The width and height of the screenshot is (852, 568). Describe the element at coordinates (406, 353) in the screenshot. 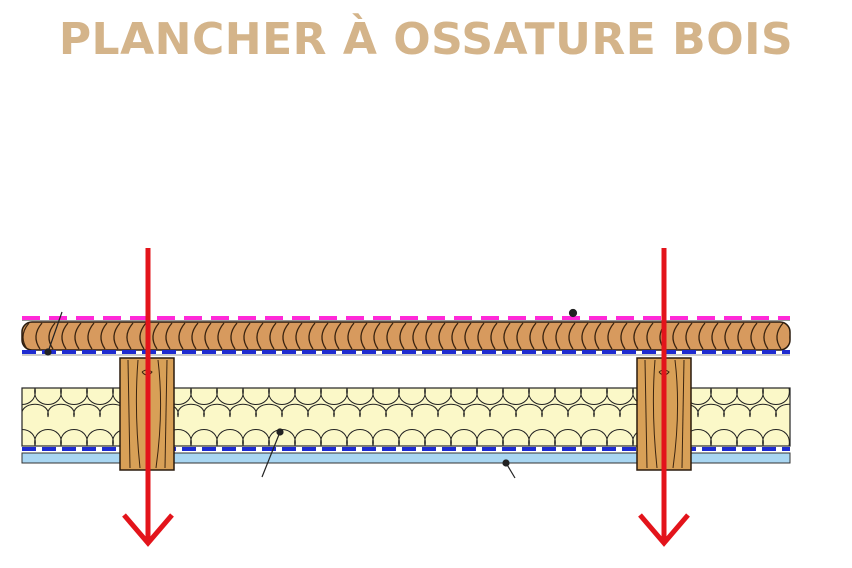

I see `upper-vapor-barrier` at that location.